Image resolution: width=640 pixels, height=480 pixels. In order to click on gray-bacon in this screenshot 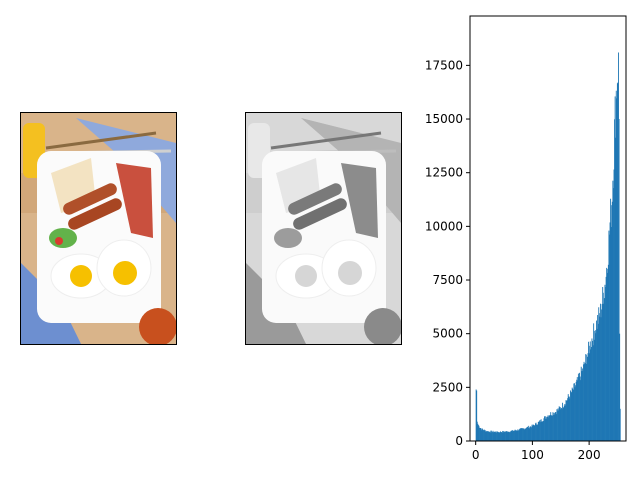, I will do `click(359, 200)`.